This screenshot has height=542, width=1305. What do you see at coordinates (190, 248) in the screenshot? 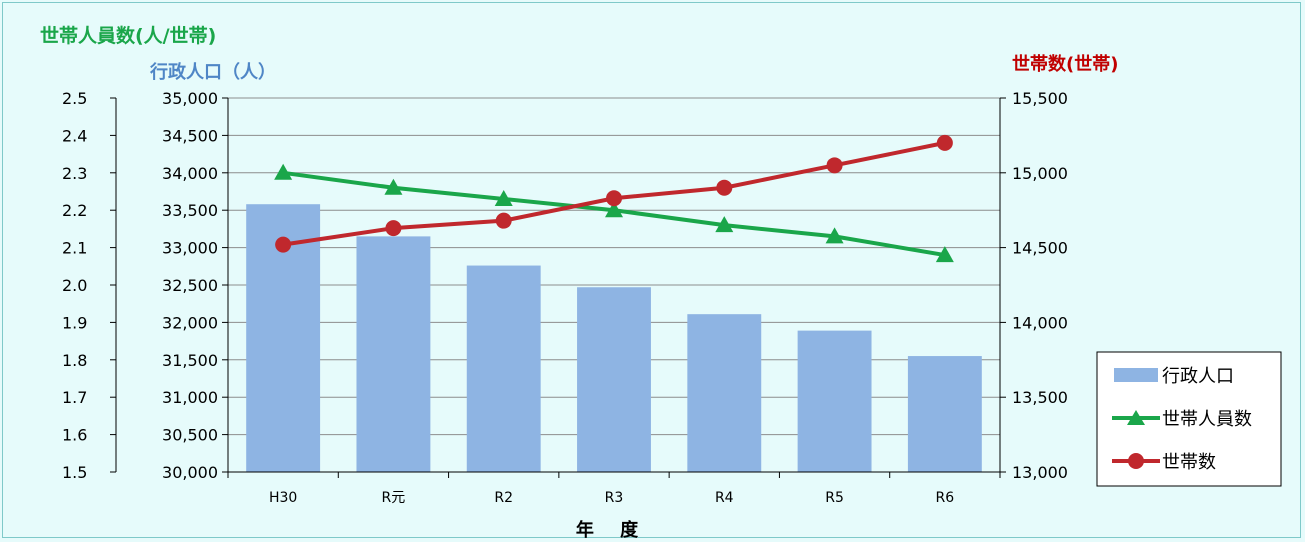
I see `population-tick-label: 33,000` at bounding box center [190, 248].